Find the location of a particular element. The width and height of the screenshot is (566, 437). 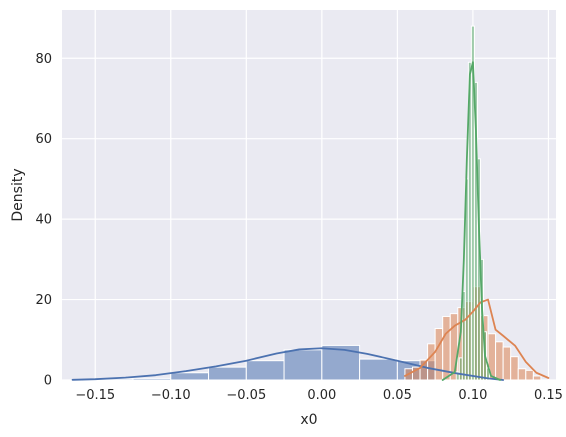

y-axis-ticks: 0 20 40 60 80 is located at coordinates (43, 220).